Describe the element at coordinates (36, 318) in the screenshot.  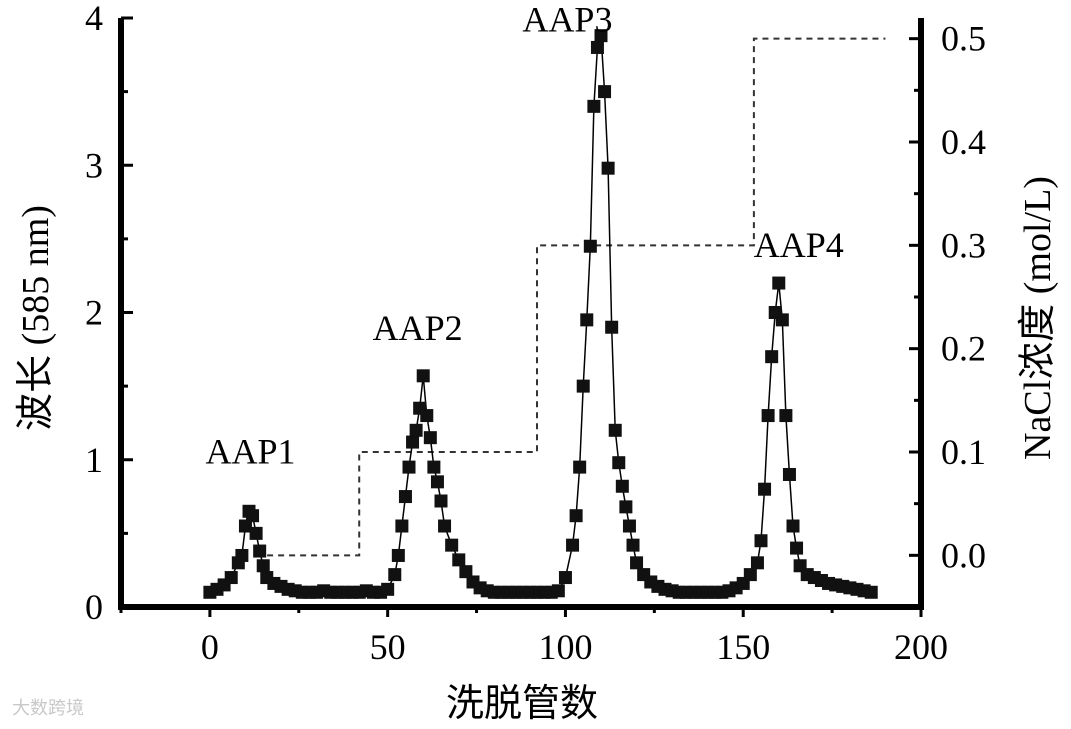
I see `y-left-axis-title: 波长 (585 nm)` at that location.